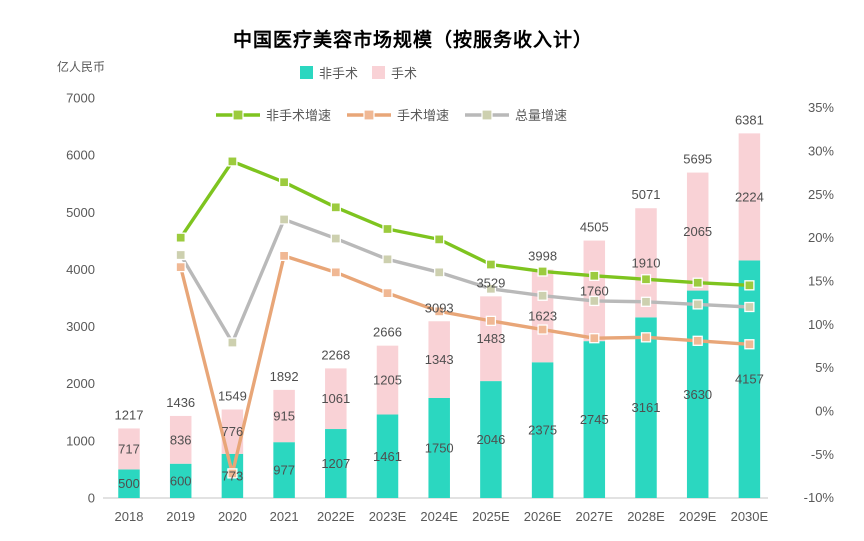 The width and height of the screenshot is (864, 541). What do you see at coordinates (491, 516) in the screenshot?
I see `x-tick-label: 2025E` at bounding box center [491, 516].